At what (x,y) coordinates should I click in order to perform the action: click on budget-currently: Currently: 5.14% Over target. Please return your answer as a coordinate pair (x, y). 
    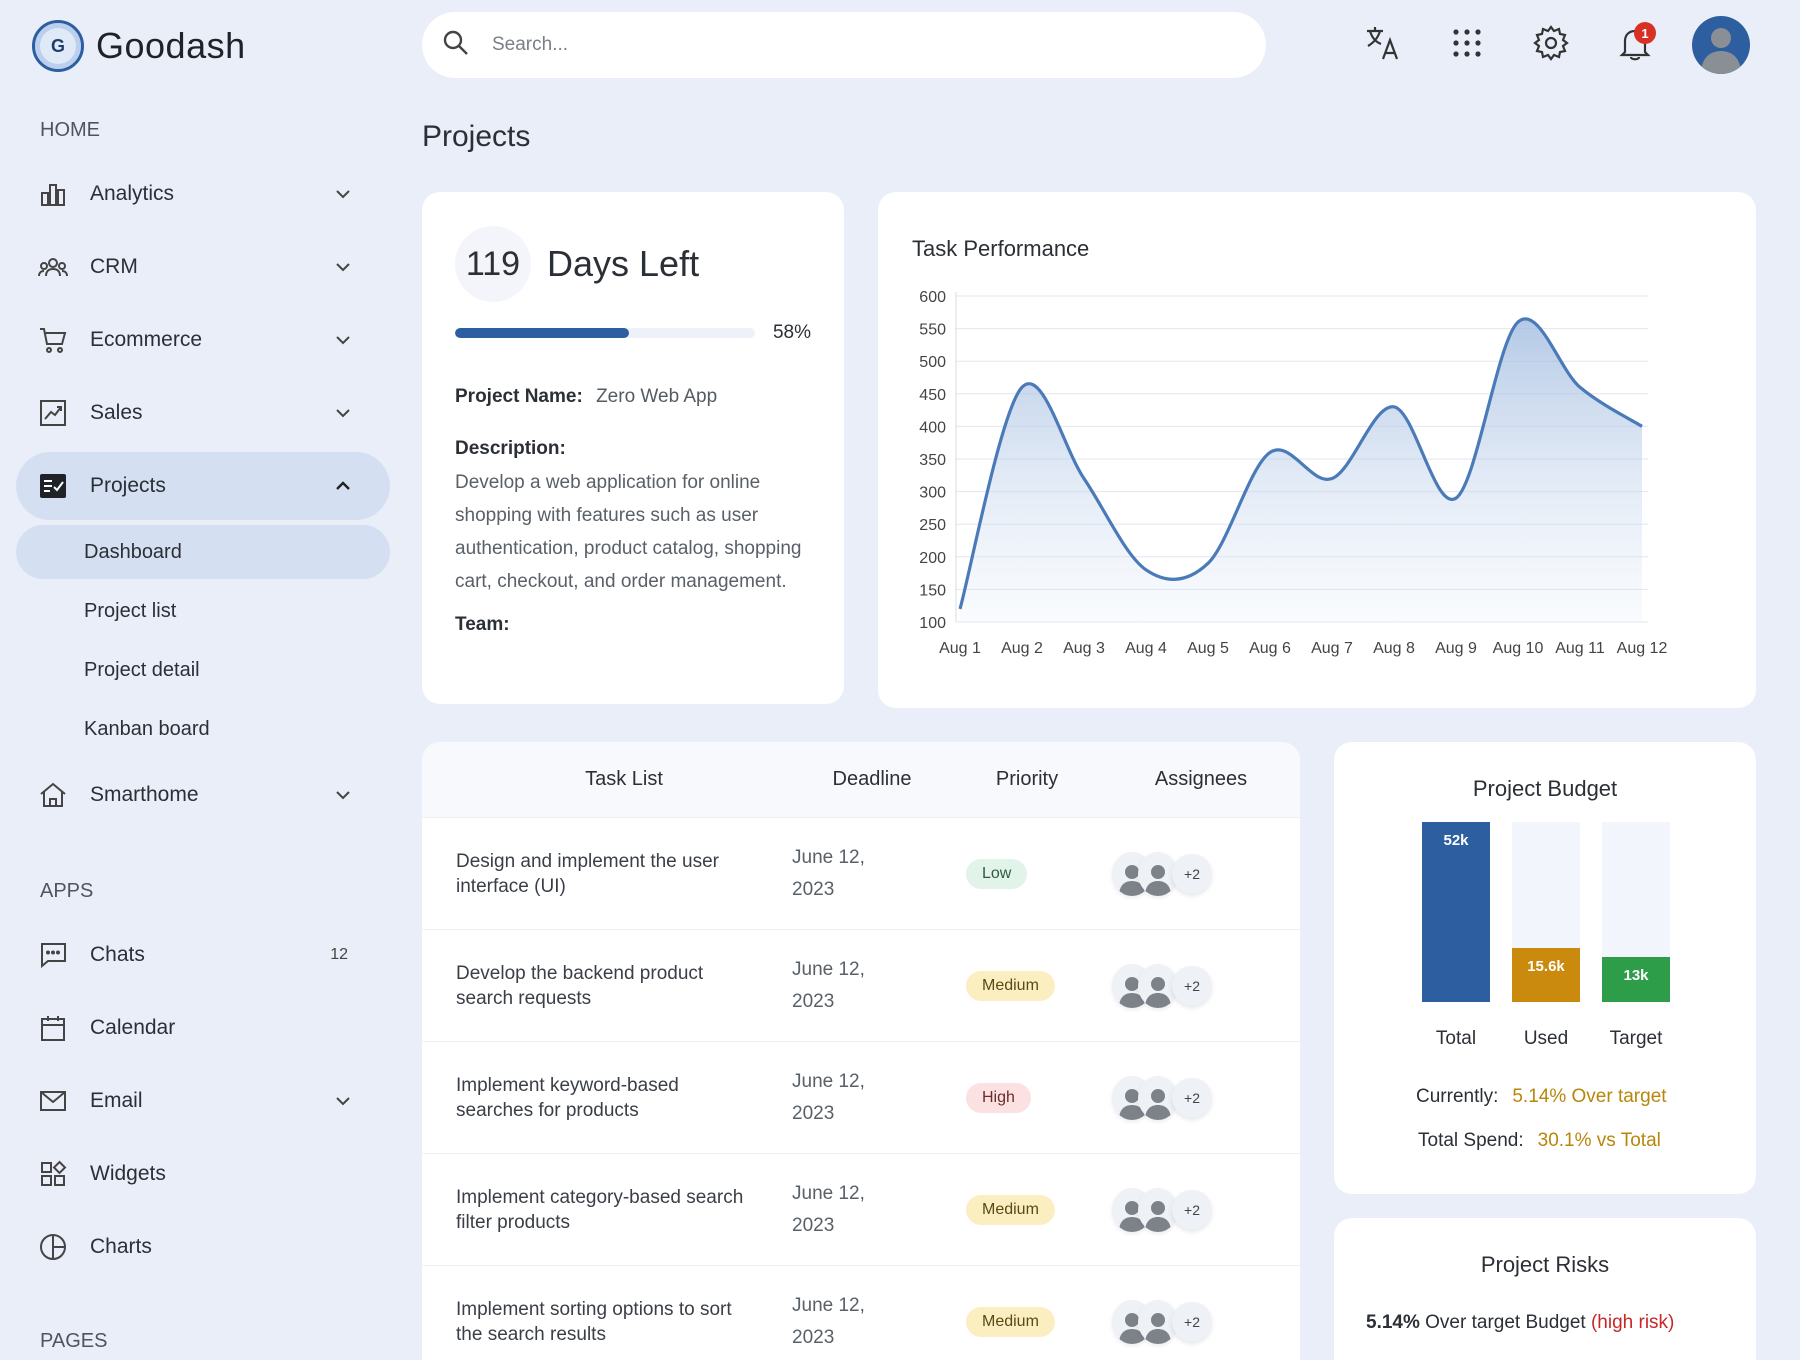
    Looking at the image, I should click on (1541, 1097).